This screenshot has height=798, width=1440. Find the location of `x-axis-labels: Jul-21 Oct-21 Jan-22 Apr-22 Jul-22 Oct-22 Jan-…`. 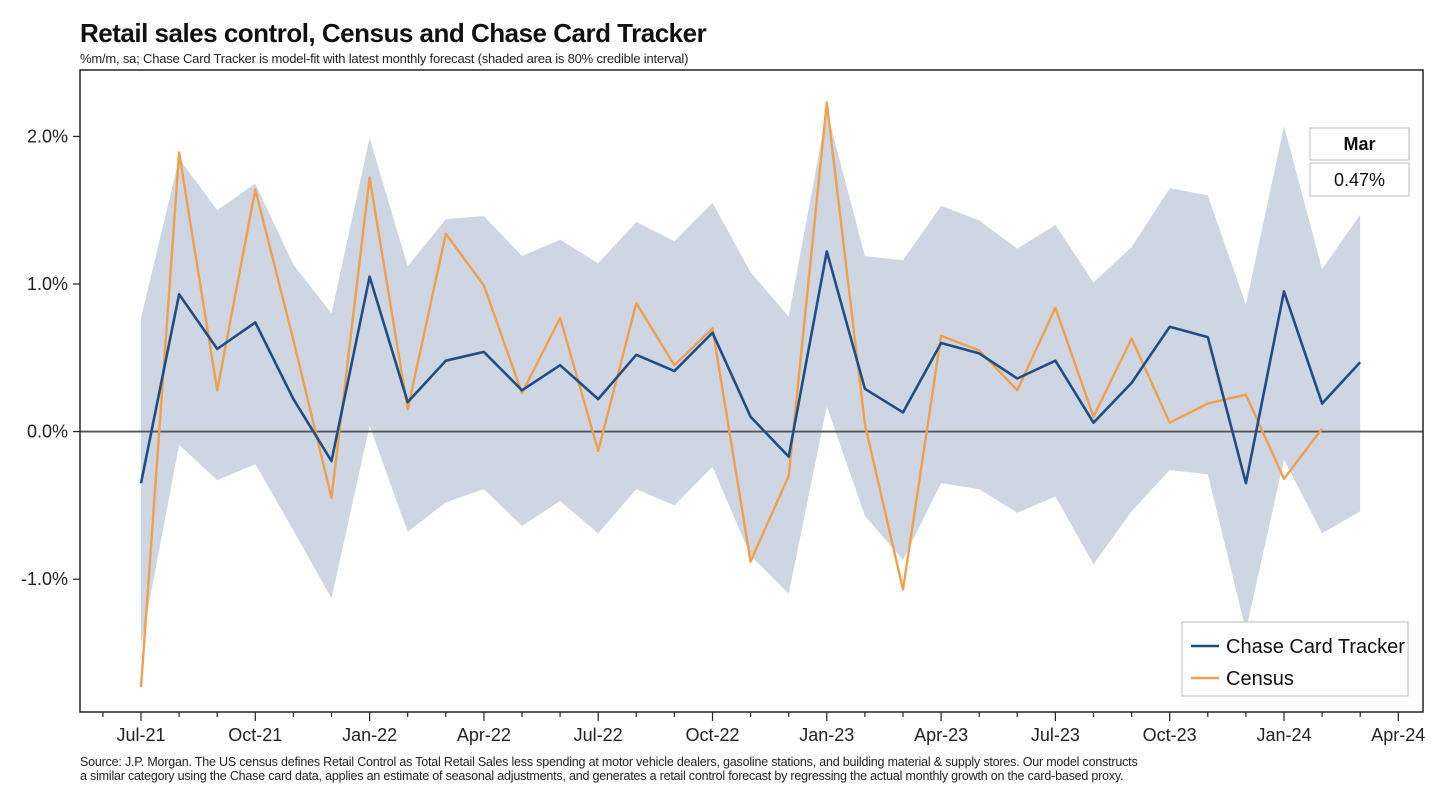

x-axis-labels: Jul-21 Oct-21 Jan-22 Apr-22 Jul-22 Oct-22 Jan-… is located at coordinates (770, 735).